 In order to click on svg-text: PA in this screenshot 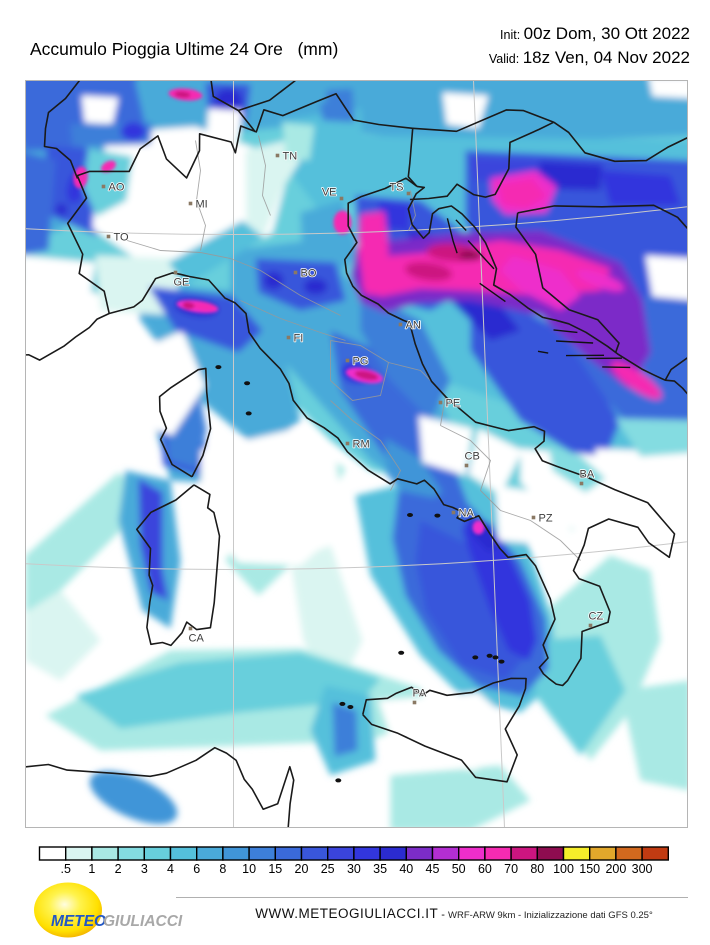, I will do `click(420, 694)`.